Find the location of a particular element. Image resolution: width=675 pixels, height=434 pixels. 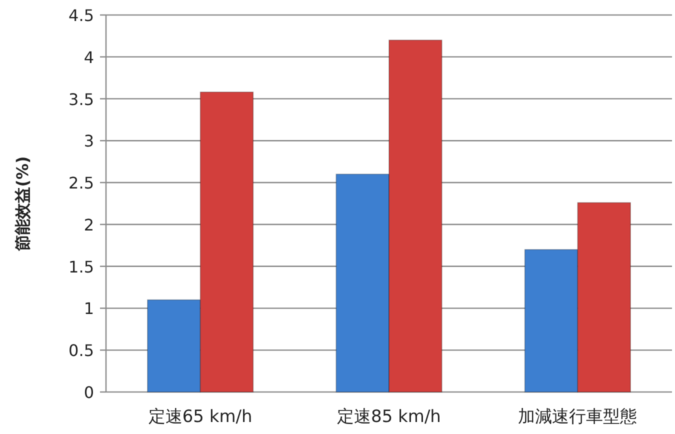

x-tick-label: 加減速行車型態 is located at coordinates (578, 417).